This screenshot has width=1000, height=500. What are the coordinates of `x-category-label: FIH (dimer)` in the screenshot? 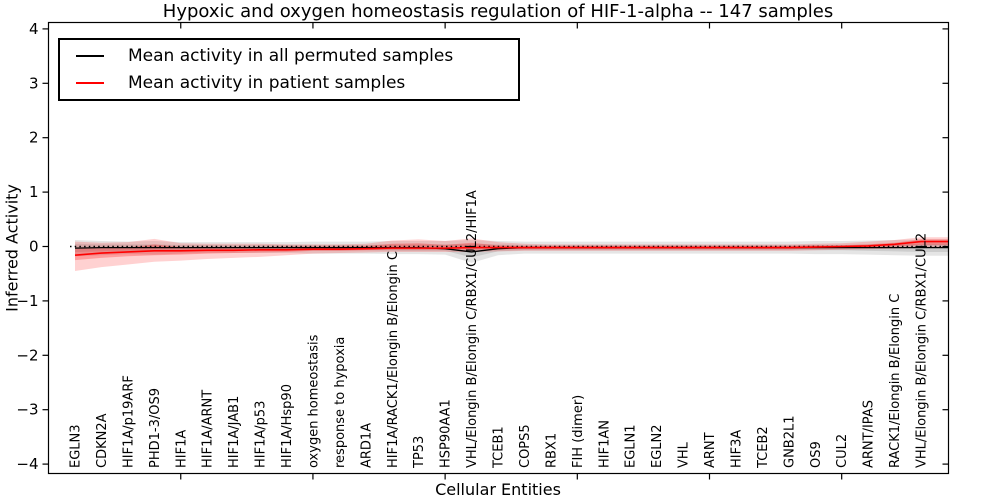 It's located at (578, 431).